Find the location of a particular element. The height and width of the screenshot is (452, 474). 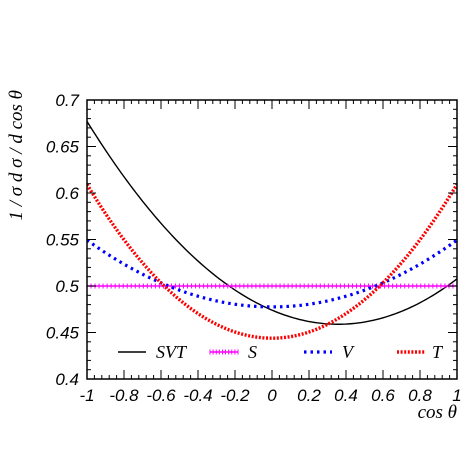

legend-label-t: T is located at coordinates (438, 352).